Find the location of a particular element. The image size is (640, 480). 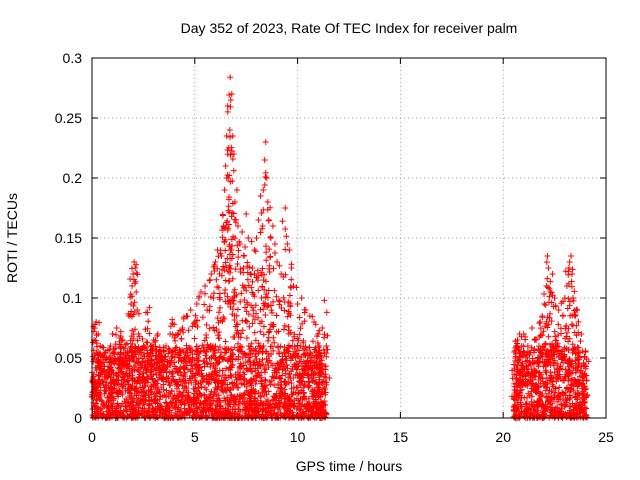

x-tick-label: 15 is located at coordinates (401, 437).